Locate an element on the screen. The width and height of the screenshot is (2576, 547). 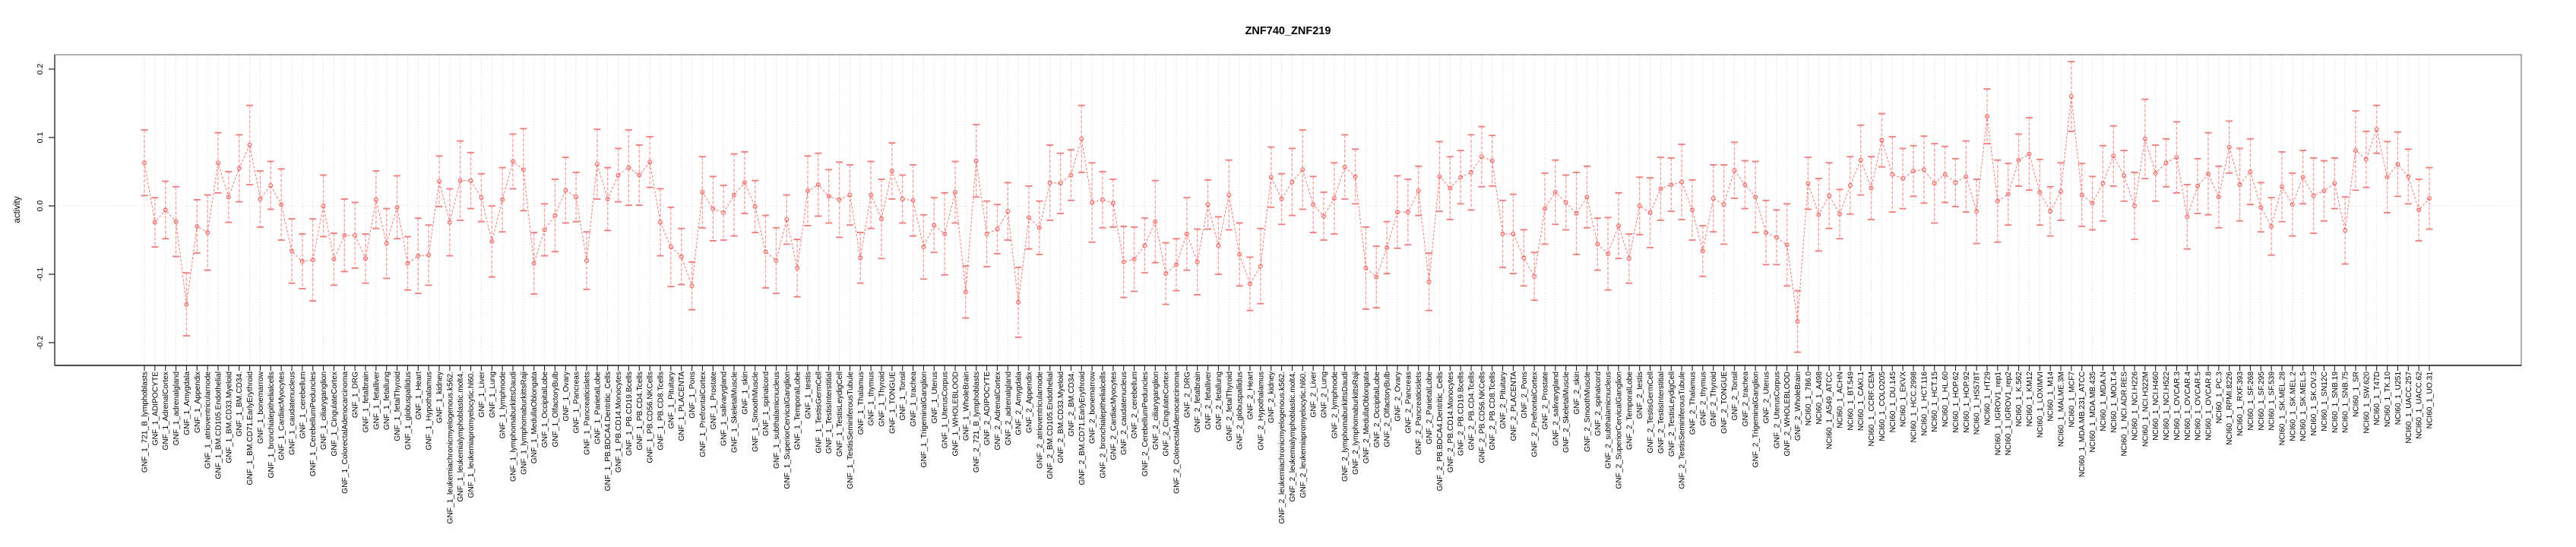
x-tick-label: NCI60_1_NCI.H460 is located at coordinates (2156, 406).